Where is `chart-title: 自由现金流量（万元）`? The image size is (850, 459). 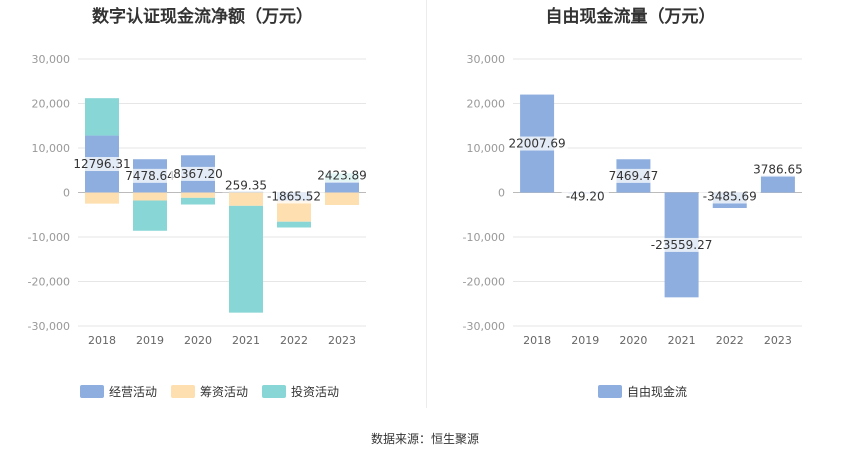 chart-title: 自由现金流量（万元） is located at coordinates (630, 17).